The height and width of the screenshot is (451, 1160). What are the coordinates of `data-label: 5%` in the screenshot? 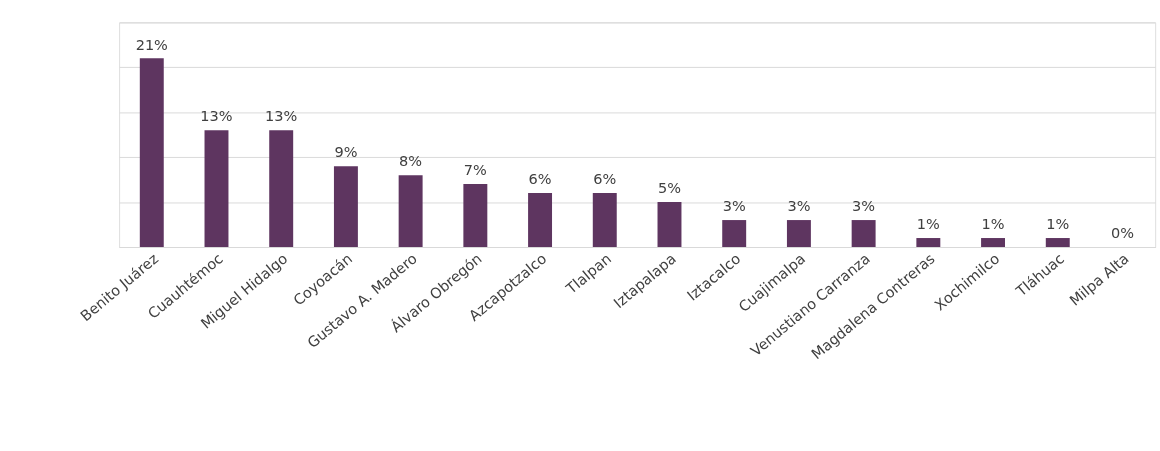 It's located at (669, 188).